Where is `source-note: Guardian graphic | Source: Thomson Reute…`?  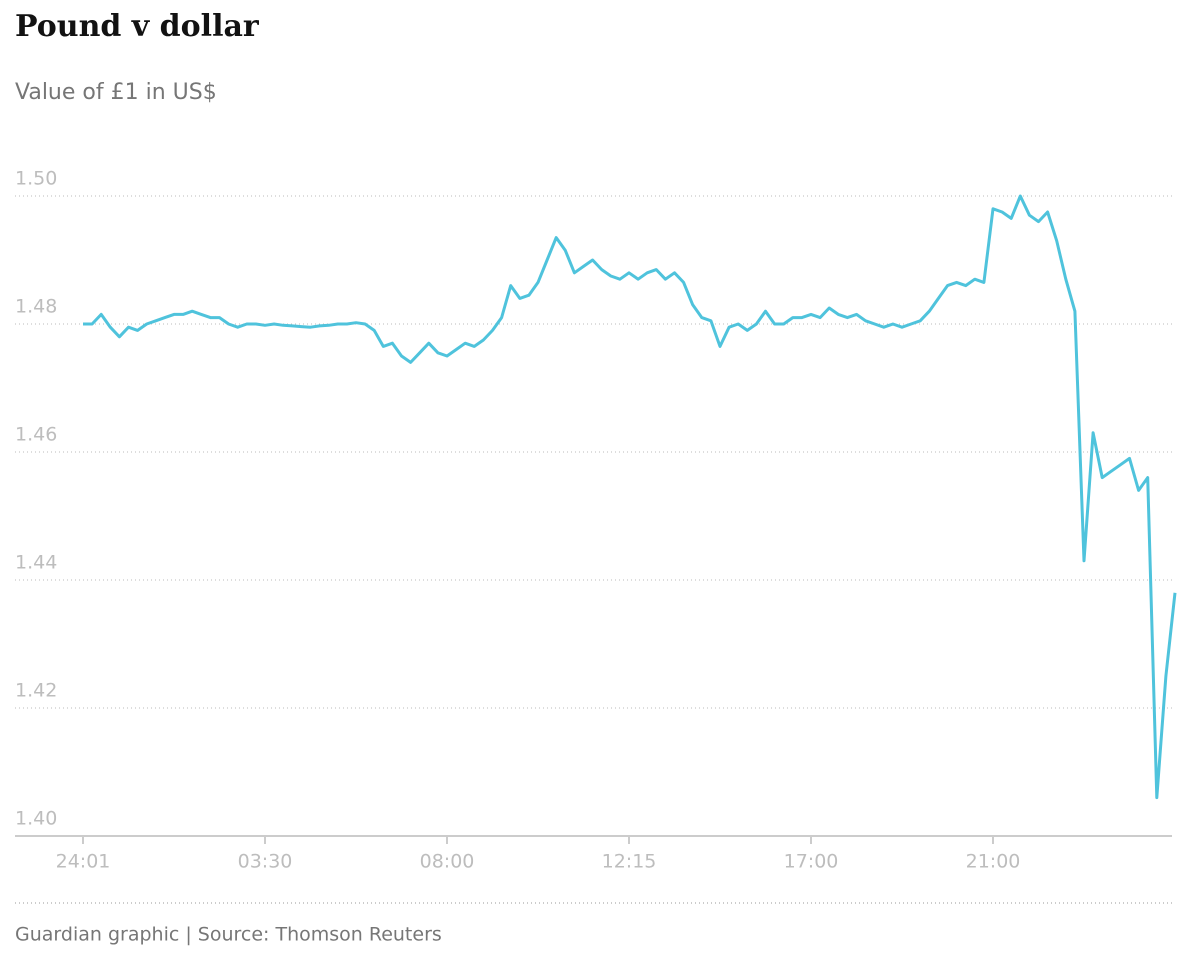 source-note: Guardian graphic | Source: Thomson Reute… is located at coordinates (228, 935).